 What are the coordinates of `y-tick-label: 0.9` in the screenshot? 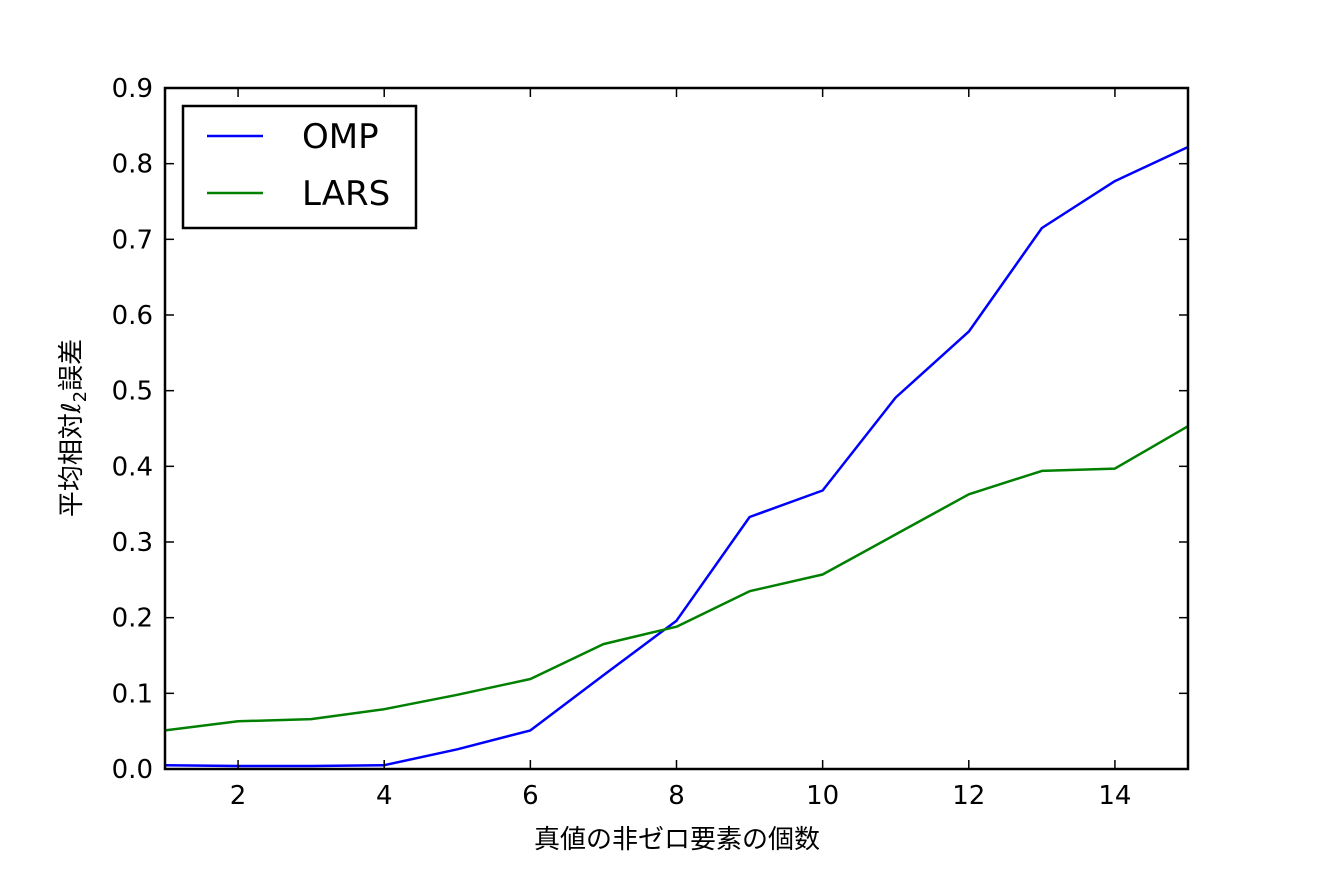 It's located at (132, 89).